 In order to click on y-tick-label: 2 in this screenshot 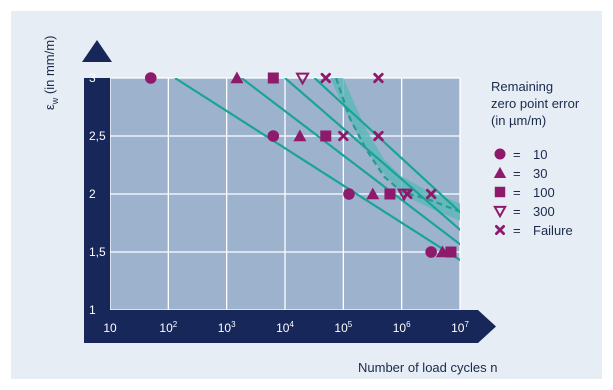, I will do `click(92, 194)`.